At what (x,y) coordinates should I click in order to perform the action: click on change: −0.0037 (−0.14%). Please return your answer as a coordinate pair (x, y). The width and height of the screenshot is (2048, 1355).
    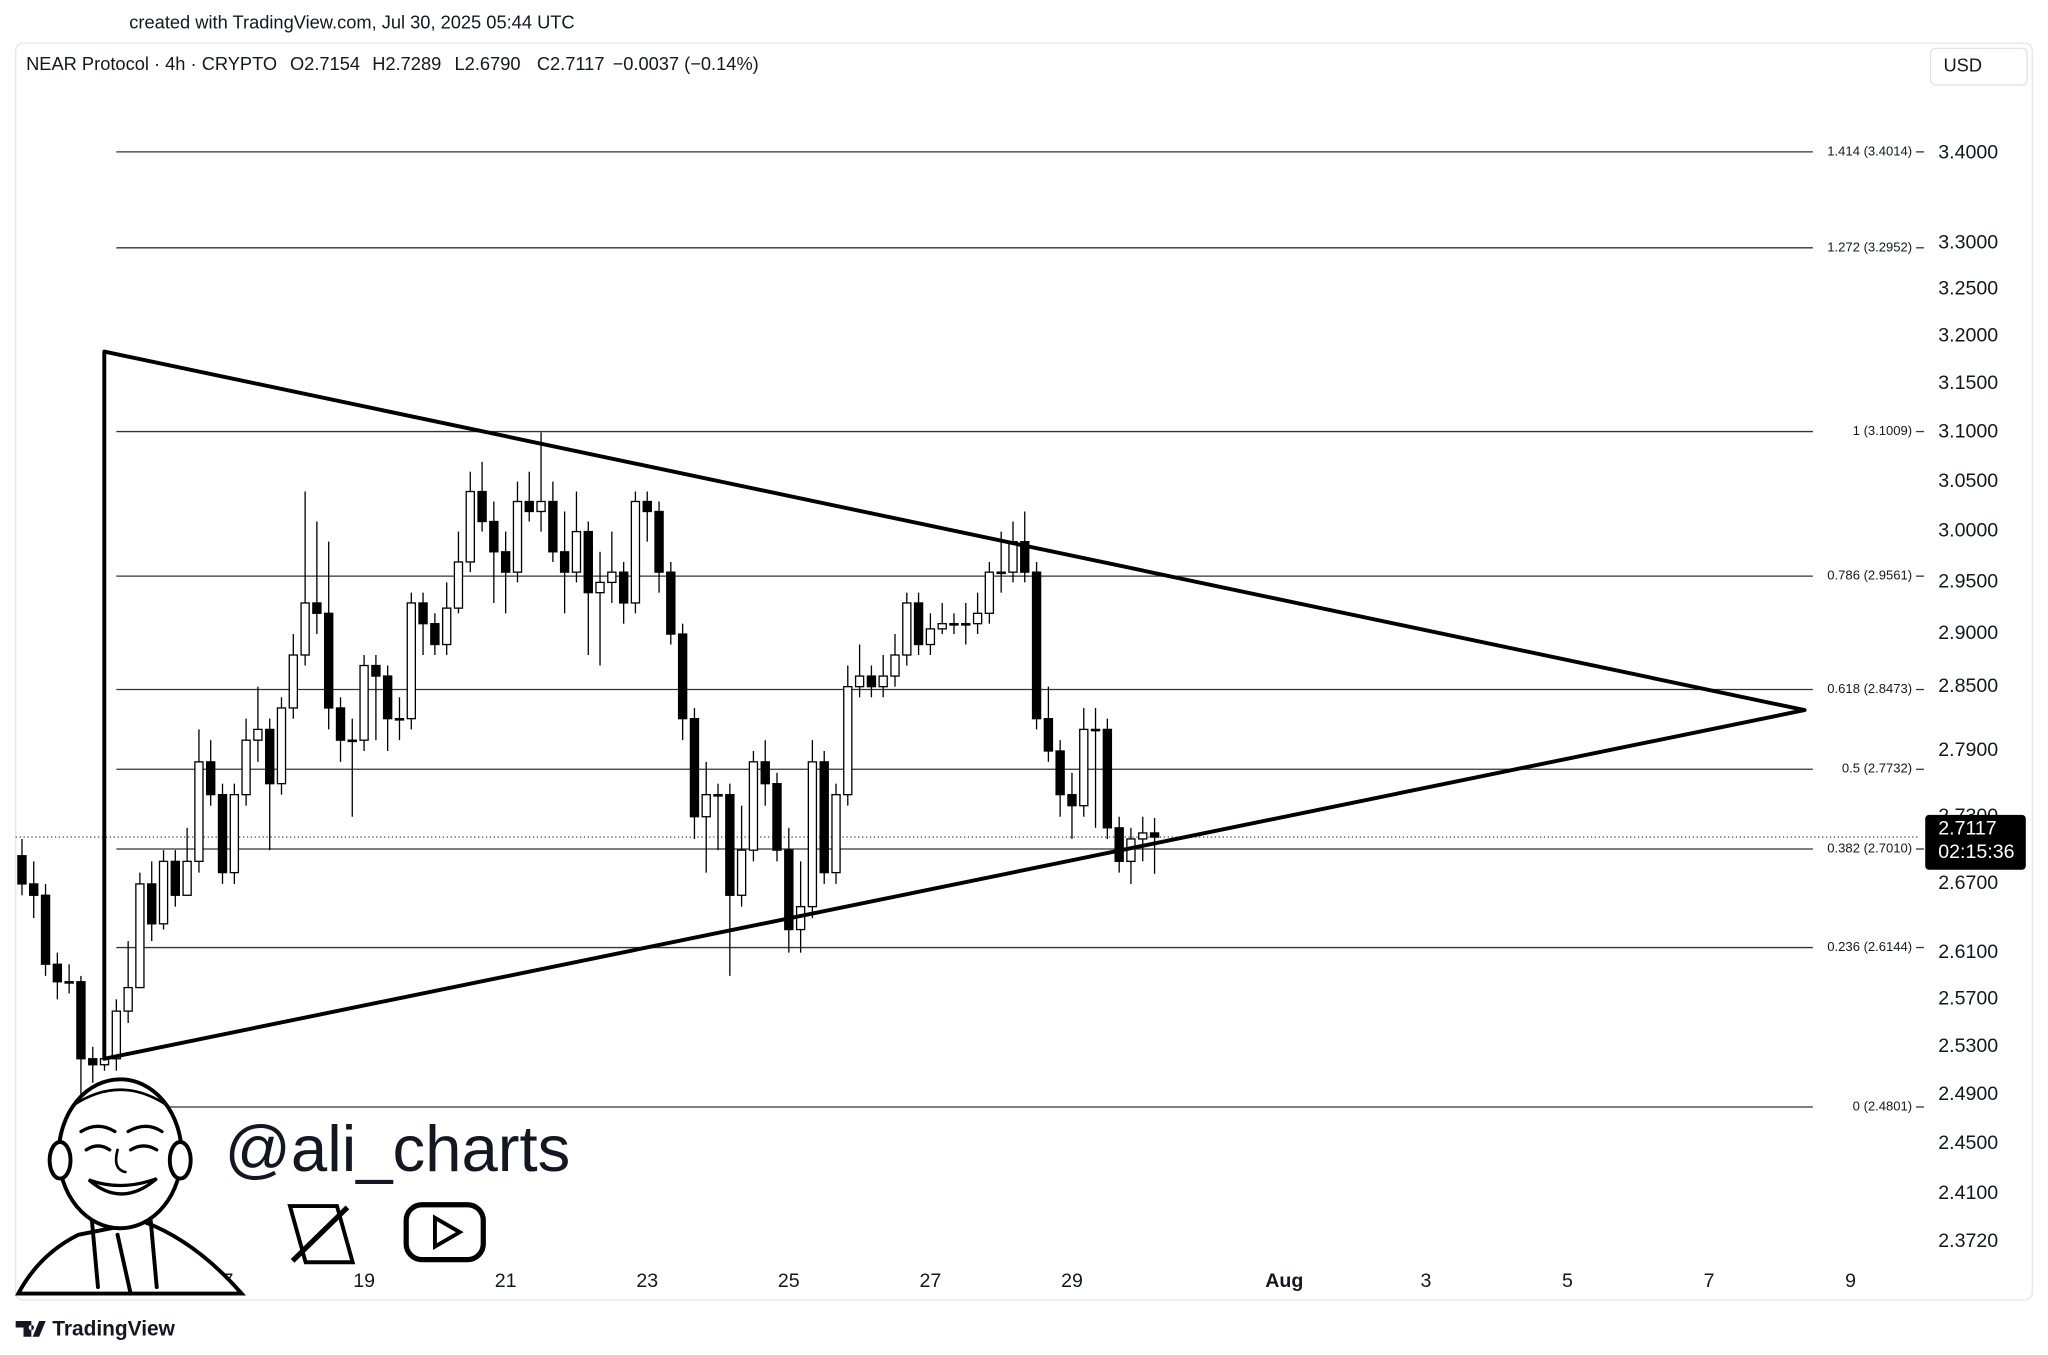
    Looking at the image, I should click on (686, 63).